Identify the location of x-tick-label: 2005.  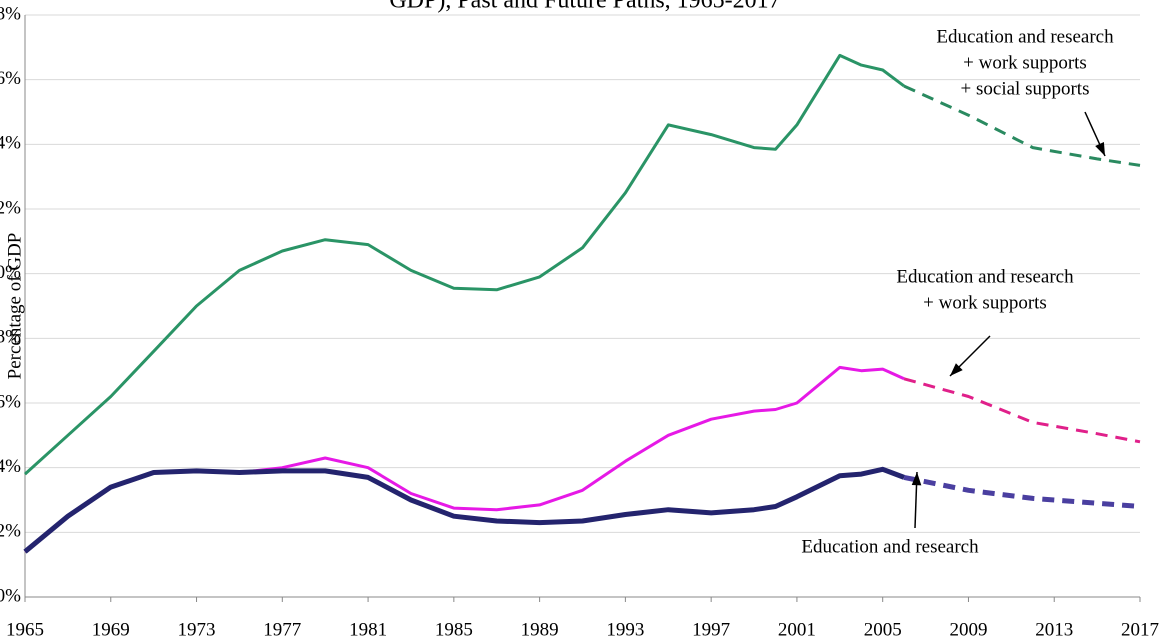
(883, 629).